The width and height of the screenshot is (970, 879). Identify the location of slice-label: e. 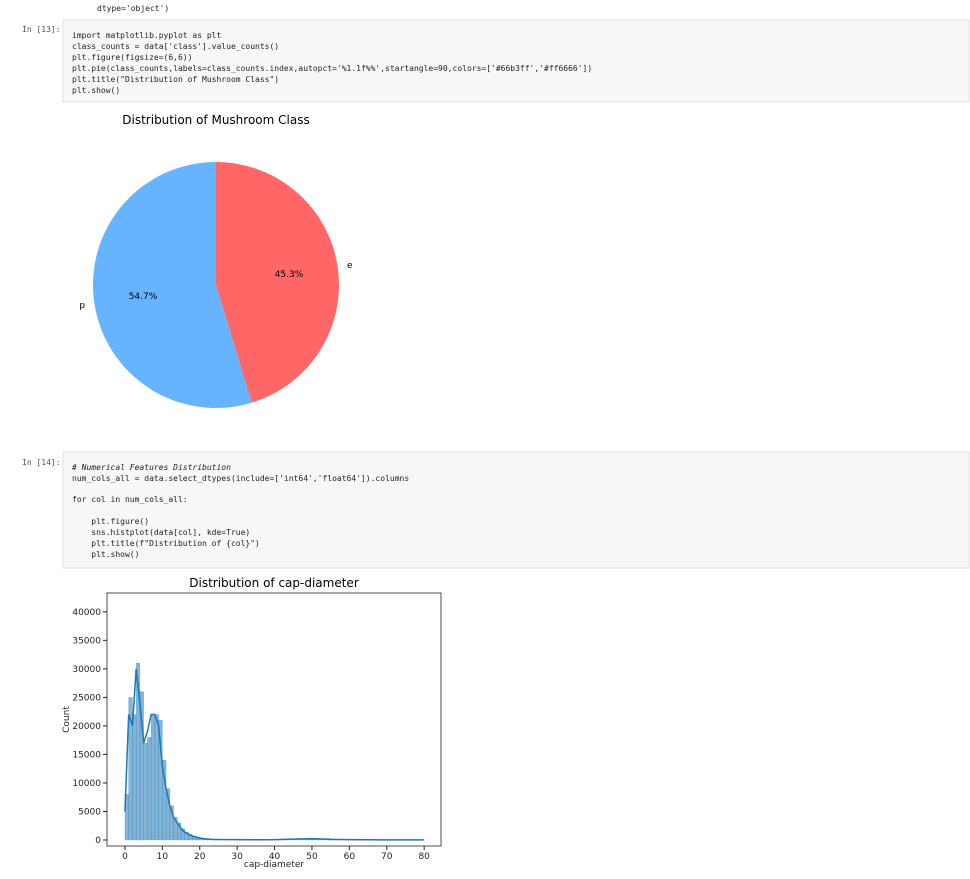
(350, 266).